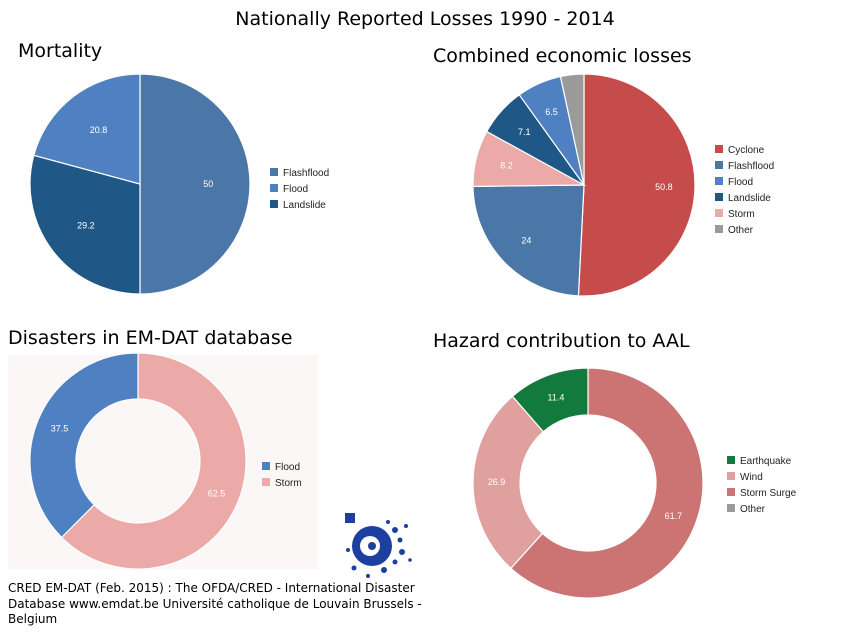 This screenshot has height=636, width=850. I want to click on legend-swatch-wind, so click(731, 476).